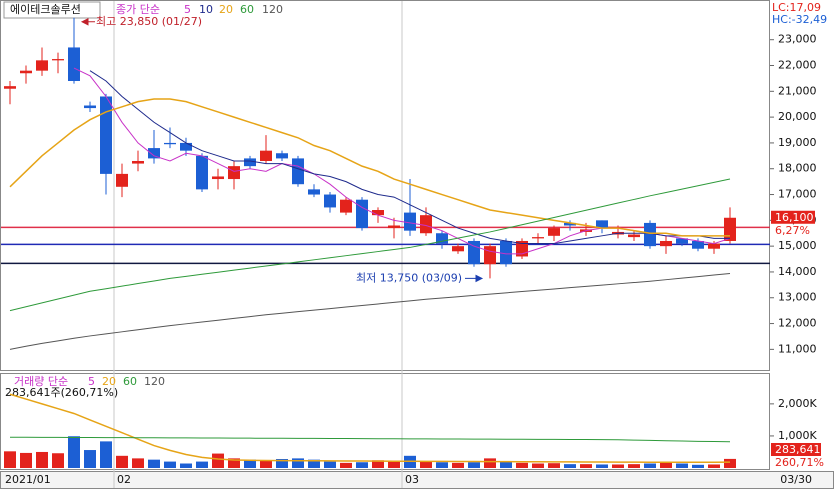 This screenshot has height=489, width=834. I want to click on x-tick-label: 03, so click(412, 479).